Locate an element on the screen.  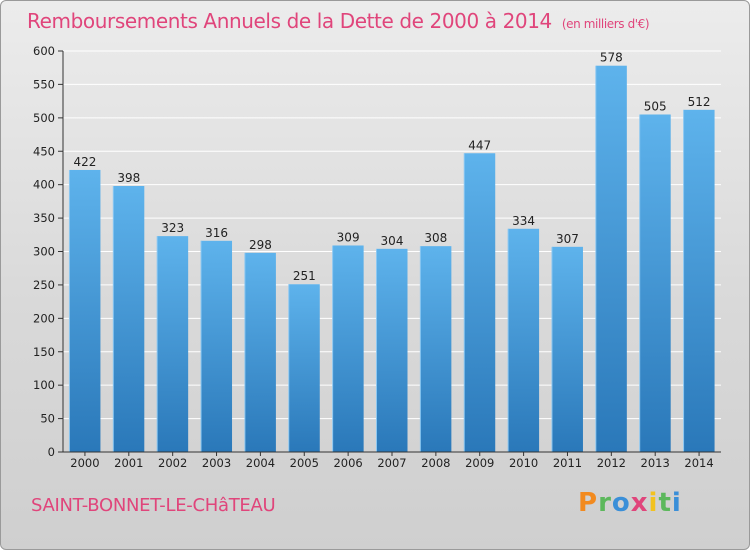
bar-value-label: 308 is located at coordinates (435, 238).